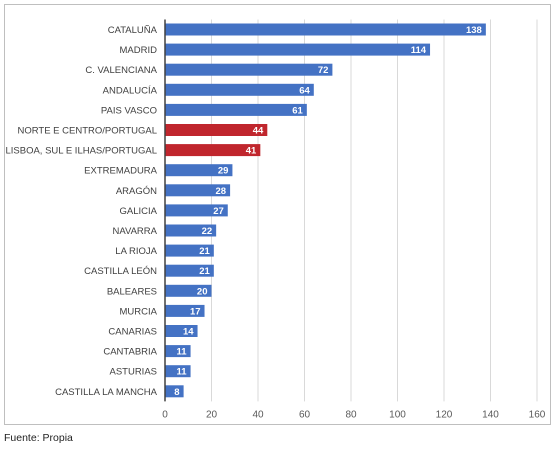 The width and height of the screenshot is (558, 449). What do you see at coordinates (133, 372) in the screenshot?
I see `category-label: ASTURIAS` at bounding box center [133, 372].